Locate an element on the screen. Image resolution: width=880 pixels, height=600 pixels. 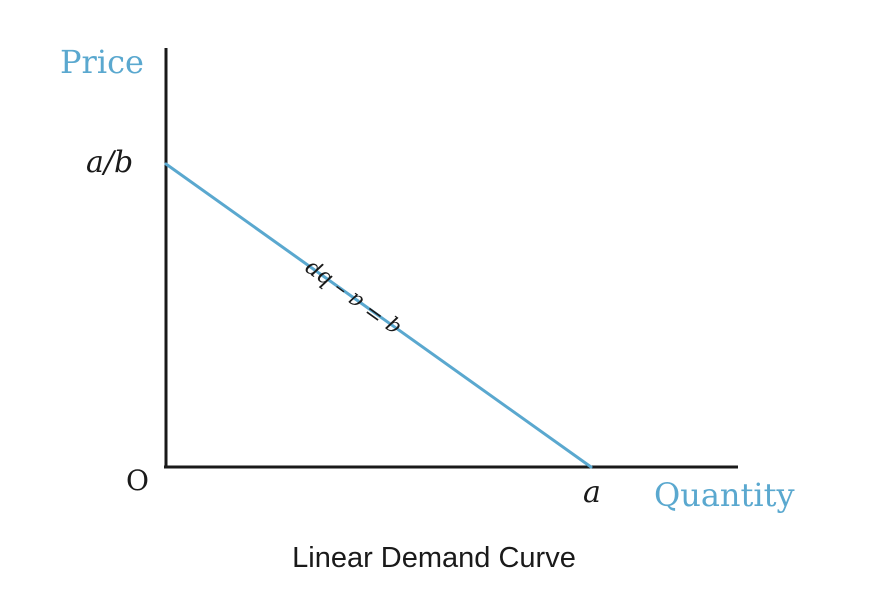
chart-caption: Linear Demand Curve is located at coordinates (434, 558).